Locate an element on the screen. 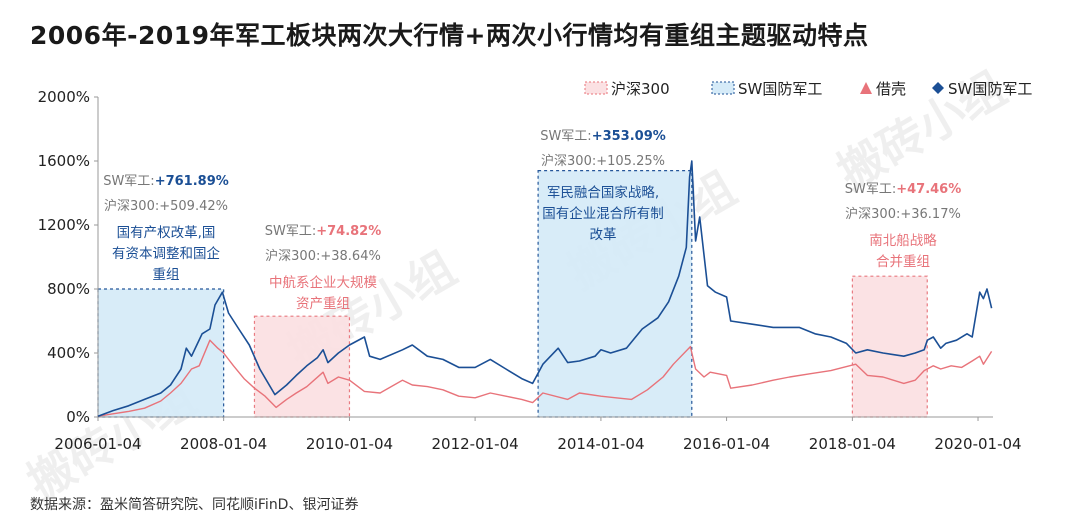 Image resolution: width=1080 pixels, height=522 pixels. legend-label: 沪深300 is located at coordinates (640, 89).